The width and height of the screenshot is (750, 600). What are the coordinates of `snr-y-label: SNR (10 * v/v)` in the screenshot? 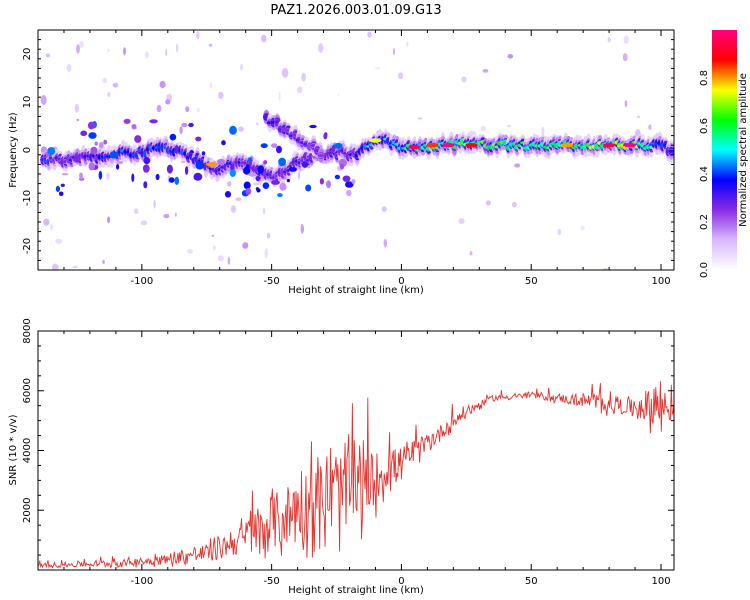 It's located at (13, 449).